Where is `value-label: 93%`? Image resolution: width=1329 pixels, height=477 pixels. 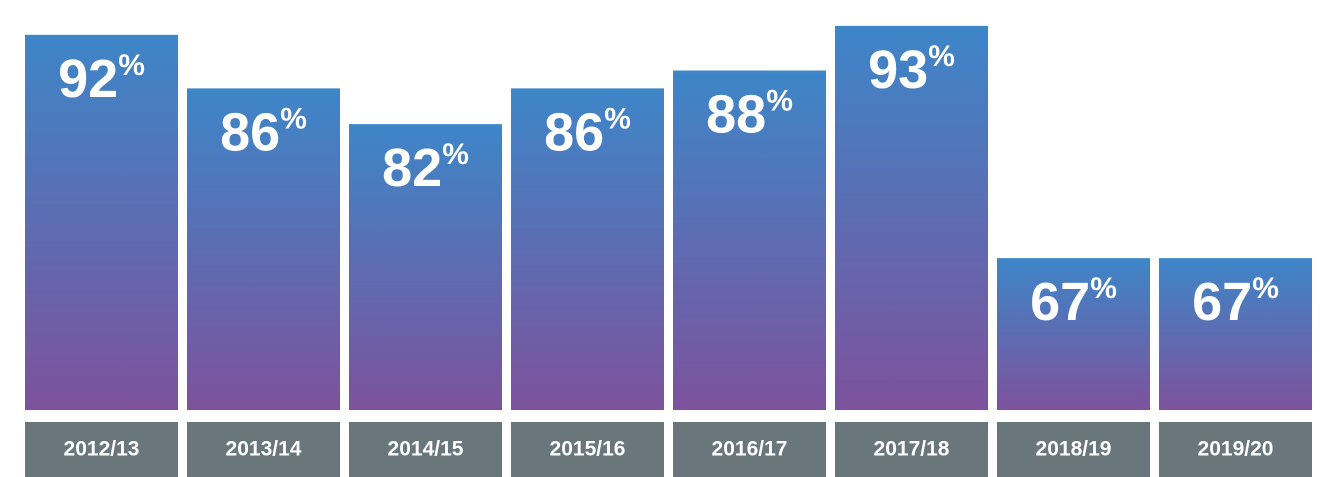 value-label: 93% is located at coordinates (911, 70).